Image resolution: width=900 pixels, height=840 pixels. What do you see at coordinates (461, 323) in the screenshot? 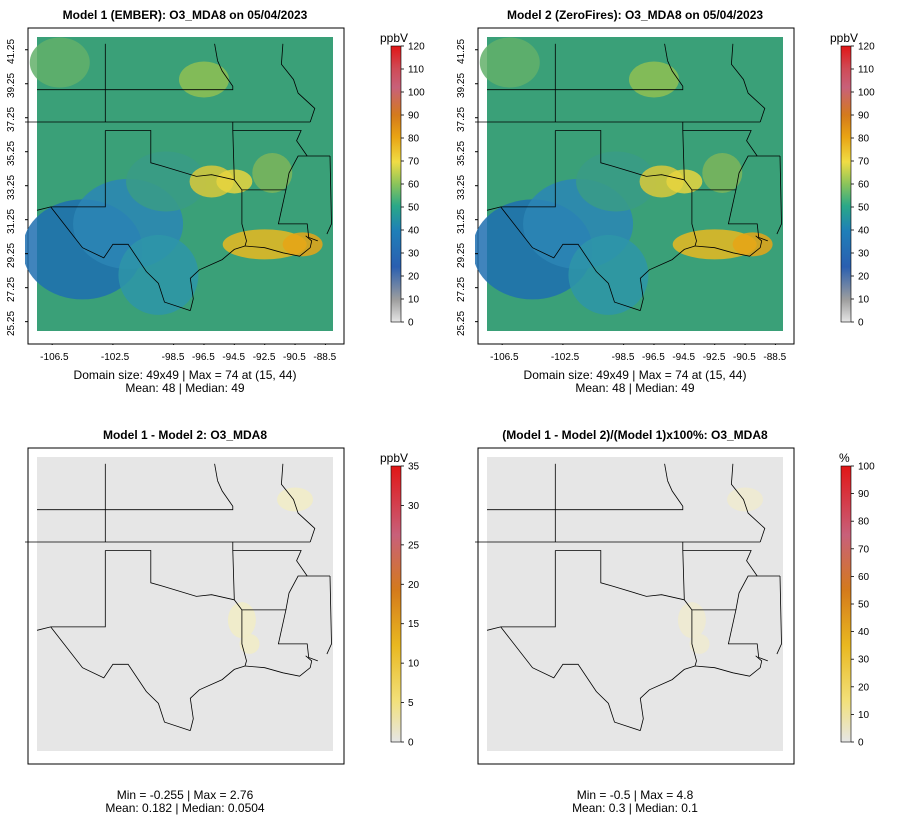
I see `y-tick-label: 25.25` at bounding box center [461, 323].